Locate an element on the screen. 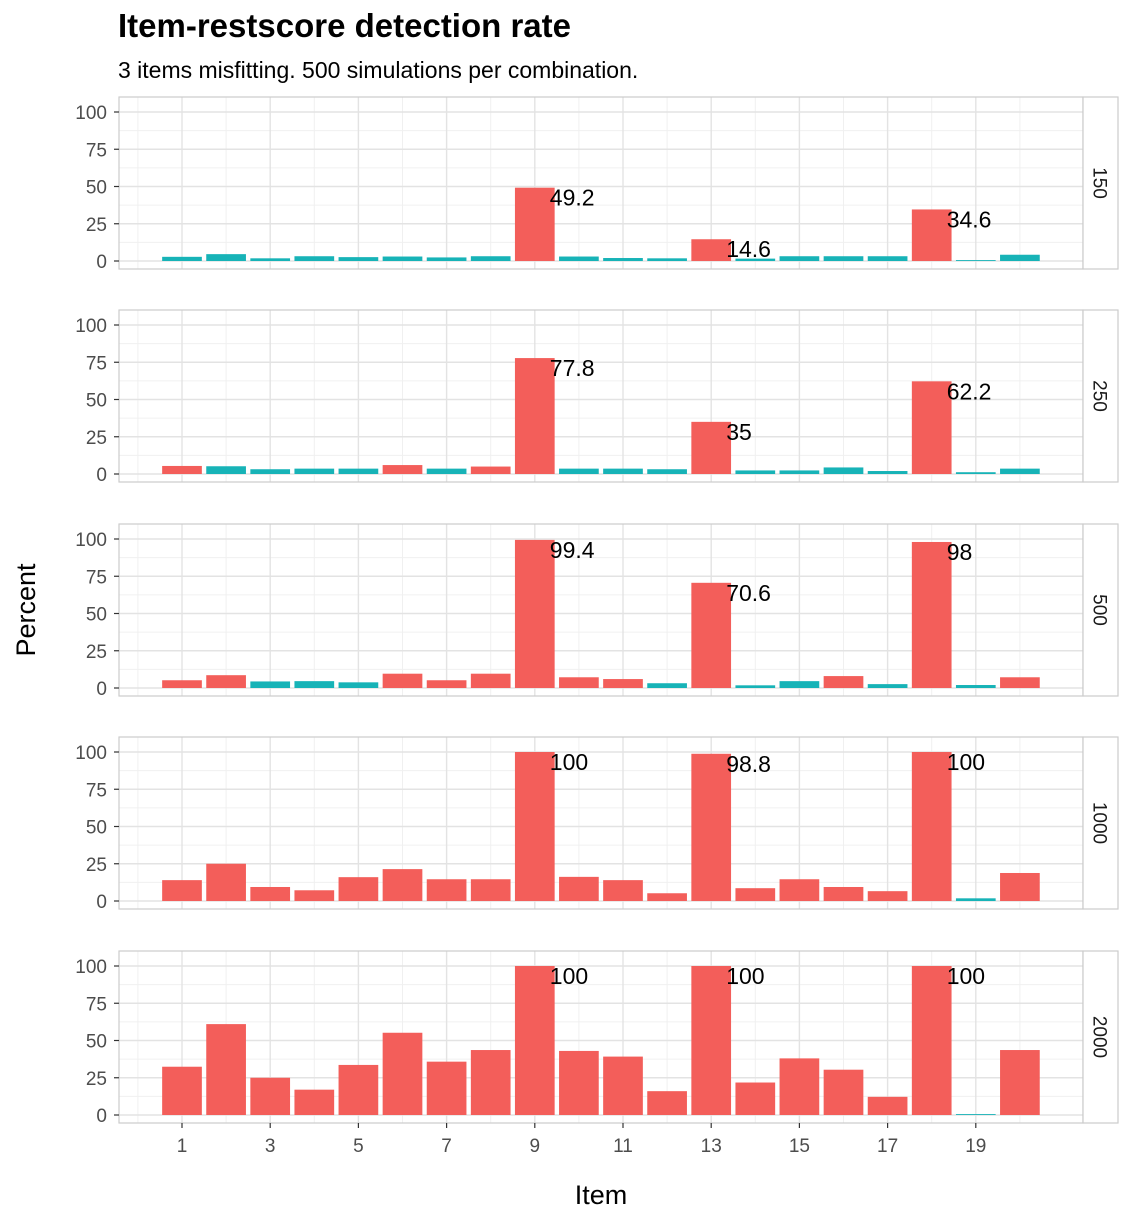  x-tick-label: 5 is located at coordinates (358, 1146).